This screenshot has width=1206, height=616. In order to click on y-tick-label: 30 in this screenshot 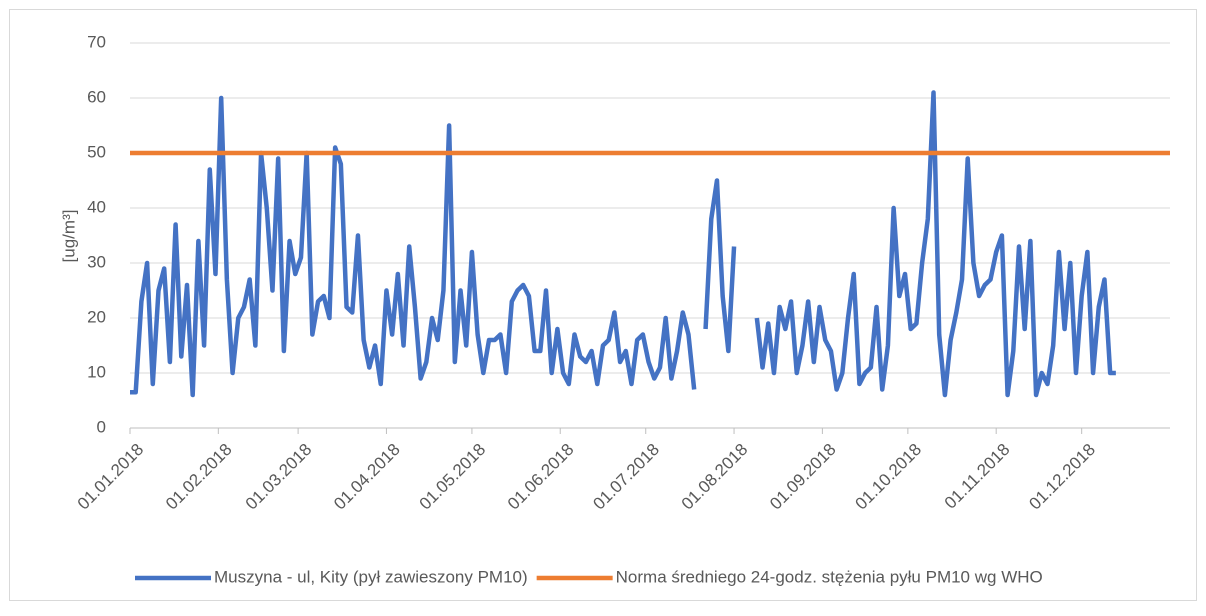, I will do `click(96, 261)`.